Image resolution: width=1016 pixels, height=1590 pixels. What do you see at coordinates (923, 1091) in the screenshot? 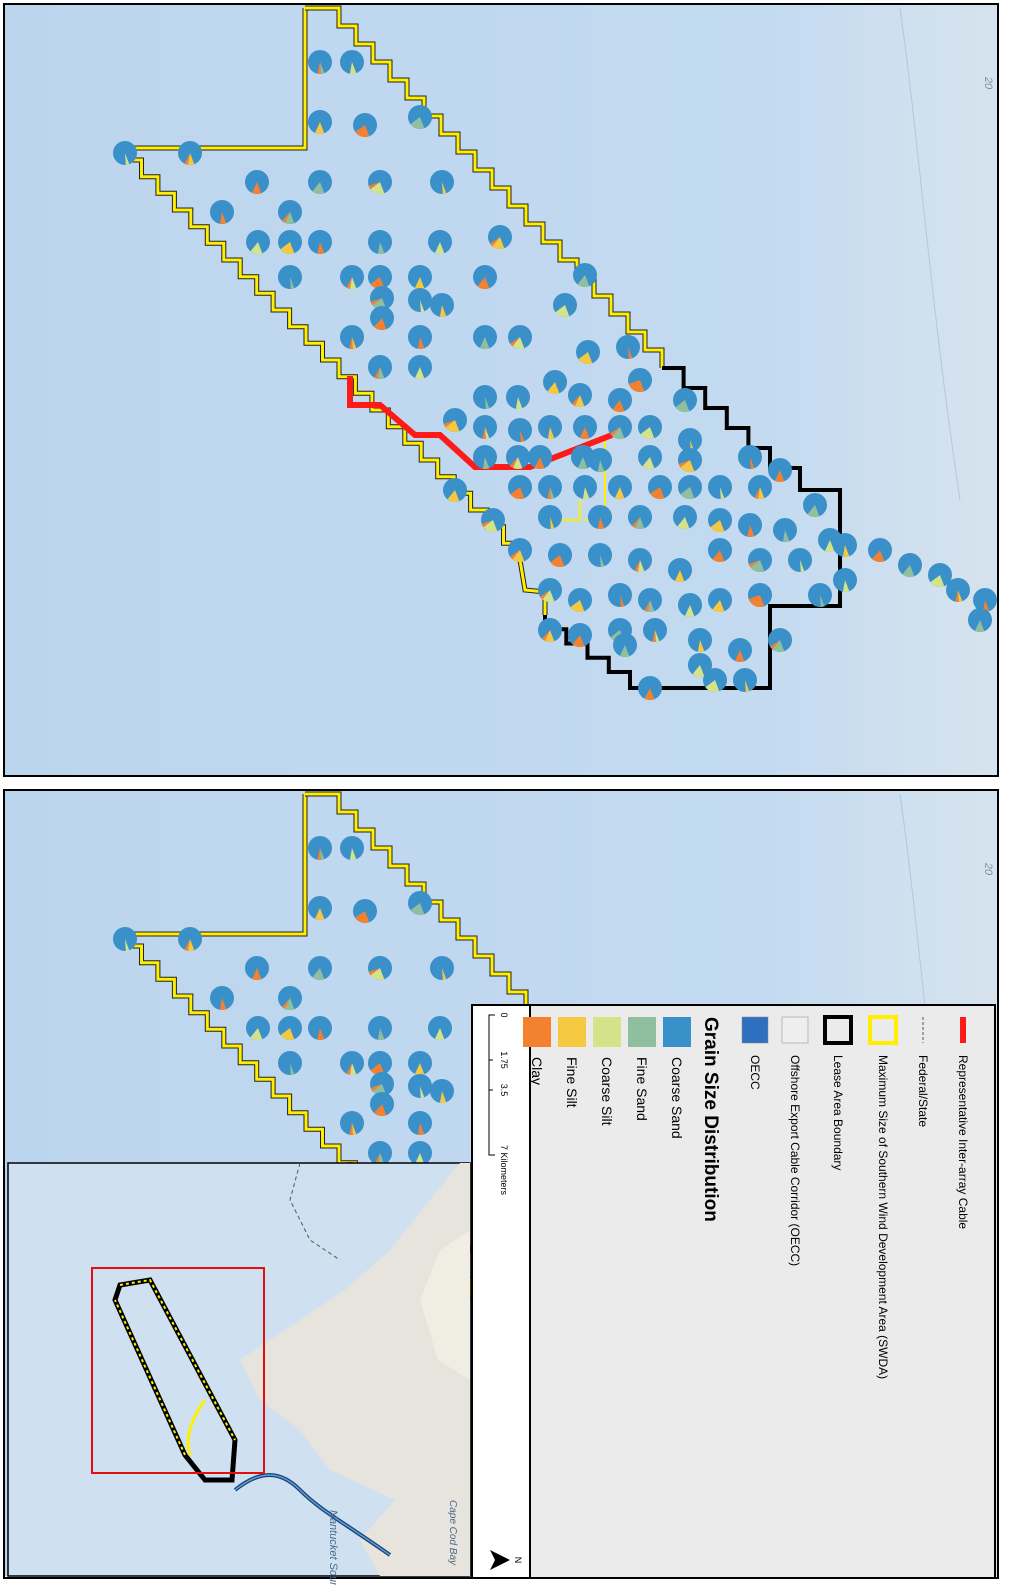
I see `legend-label: Federal/State` at bounding box center [923, 1091].